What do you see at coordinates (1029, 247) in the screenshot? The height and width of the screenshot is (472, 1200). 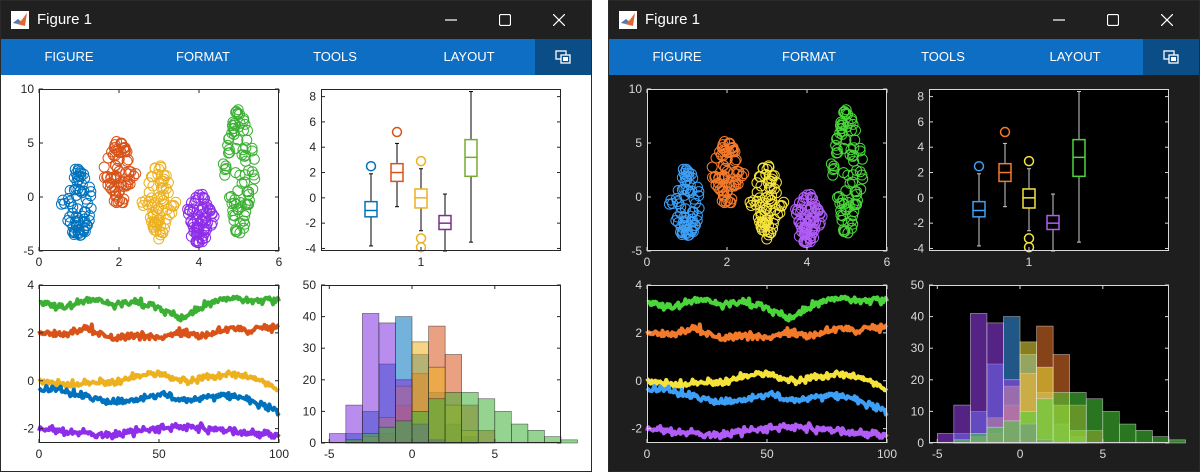 I see `box-outlier` at bounding box center [1029, 247].